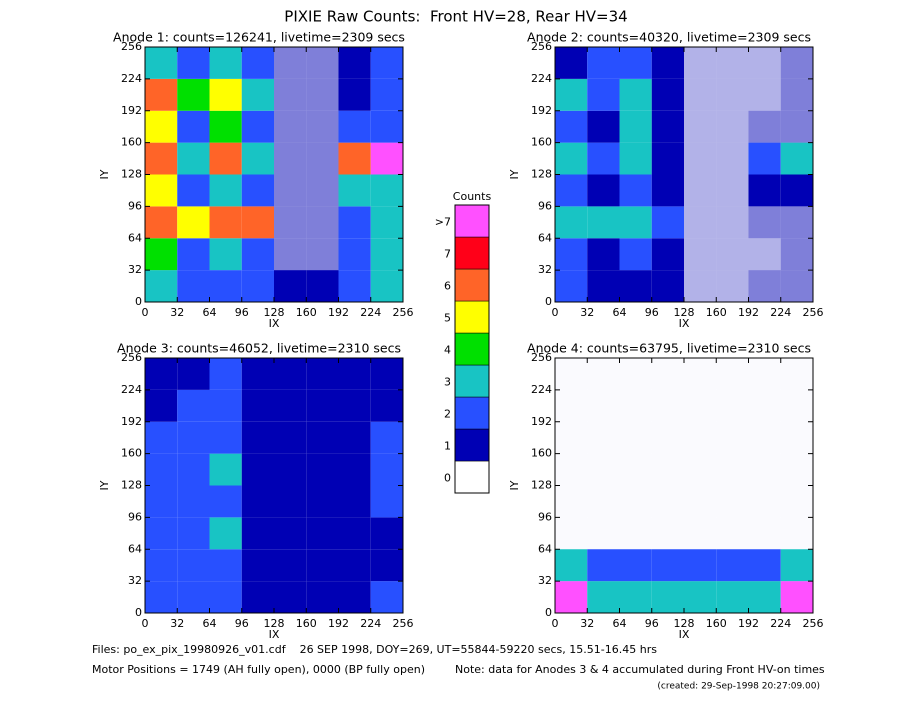  I want to click on x-tick-label: 32, so click(177, 623).